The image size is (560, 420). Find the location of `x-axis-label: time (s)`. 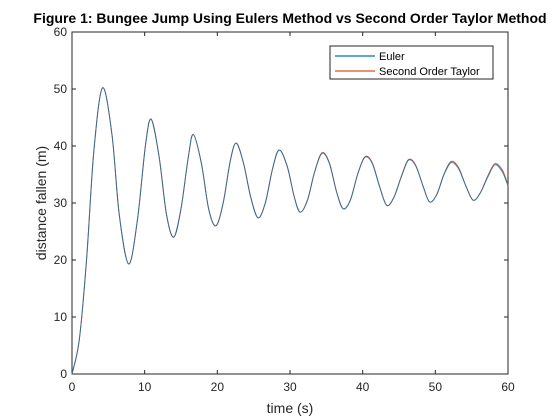

x-axis-label: time (s) is located at coordinates (290, 408).